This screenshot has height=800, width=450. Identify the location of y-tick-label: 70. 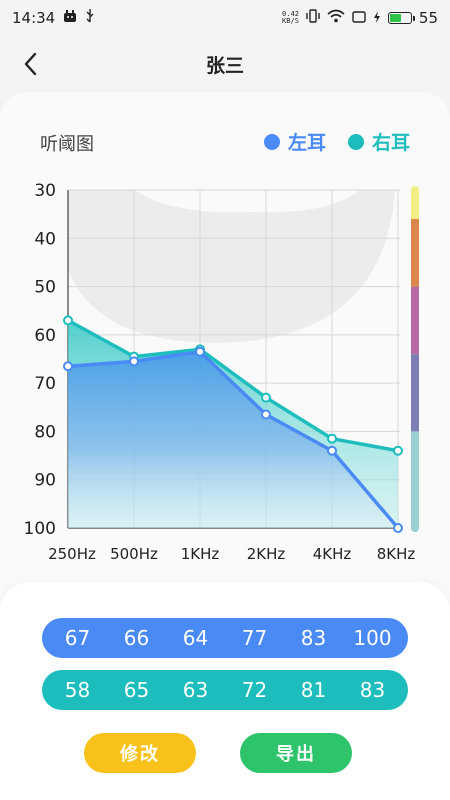
(45, 384).